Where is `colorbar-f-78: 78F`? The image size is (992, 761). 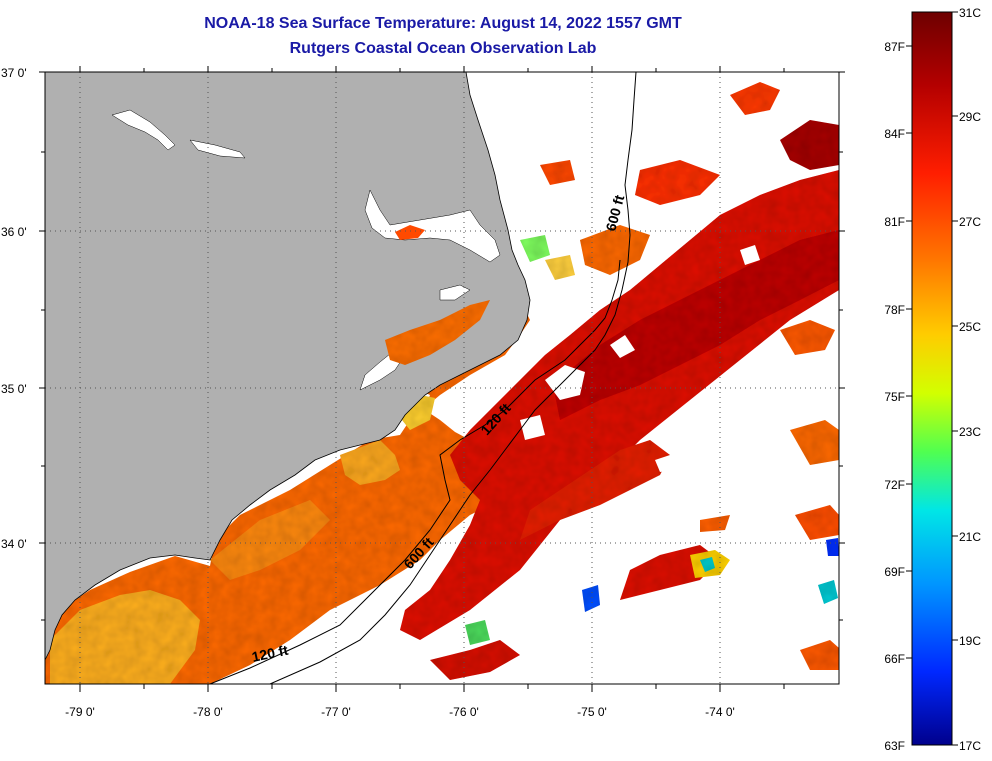
colorbar-f-78: 78F is located at coordinates (894, 310).